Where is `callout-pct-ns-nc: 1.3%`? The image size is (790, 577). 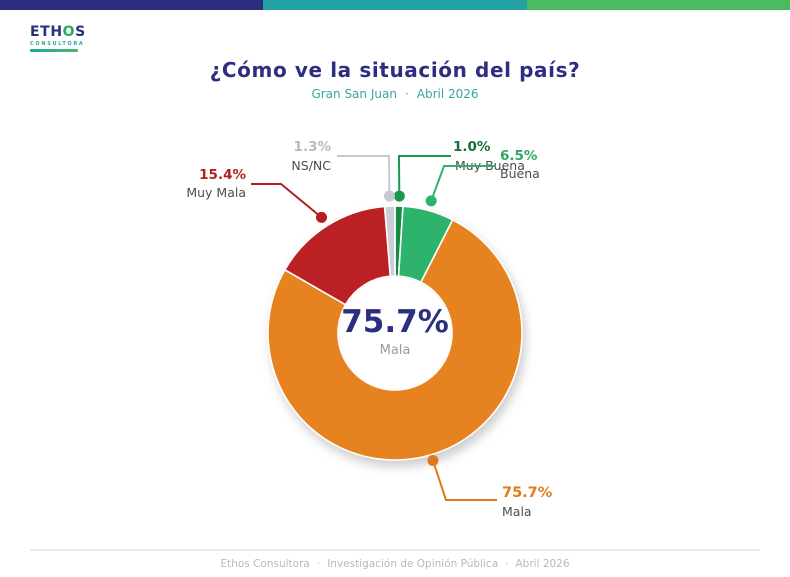 callout-pct-ns-nc: 1.3% is located at coordinates (313, 147).